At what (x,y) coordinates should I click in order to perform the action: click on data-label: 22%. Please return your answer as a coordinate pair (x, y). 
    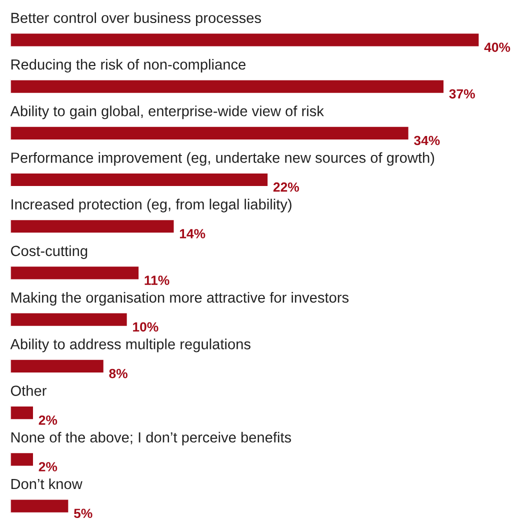
    Looking at the image, I should click on (286, 187).